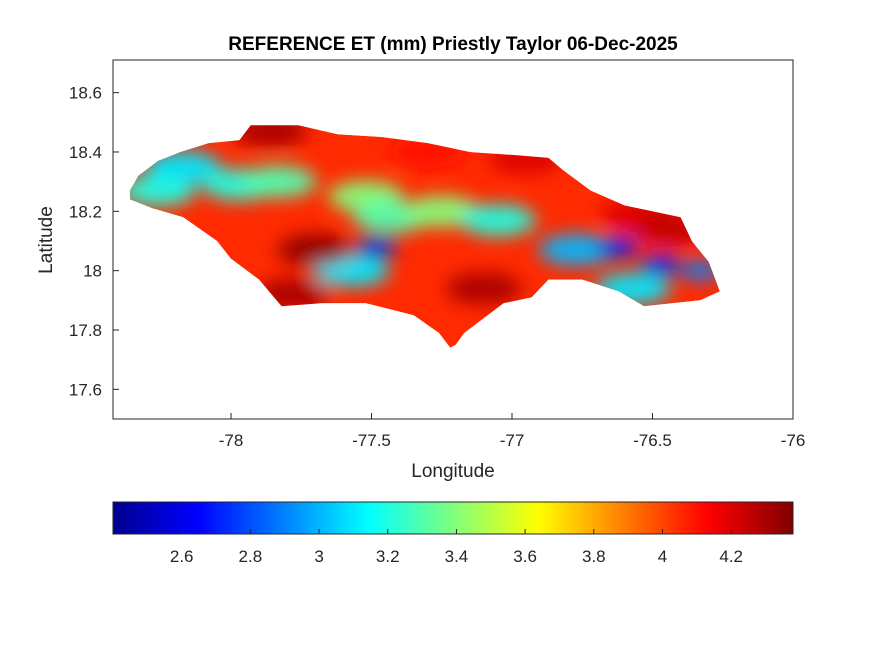 The height and width of the screenshot is (656, 875). What do you see at coordinates (46, 240) in the screenshot?
I see `y-axis-label: Latitude` at bounding box center [46, 240].